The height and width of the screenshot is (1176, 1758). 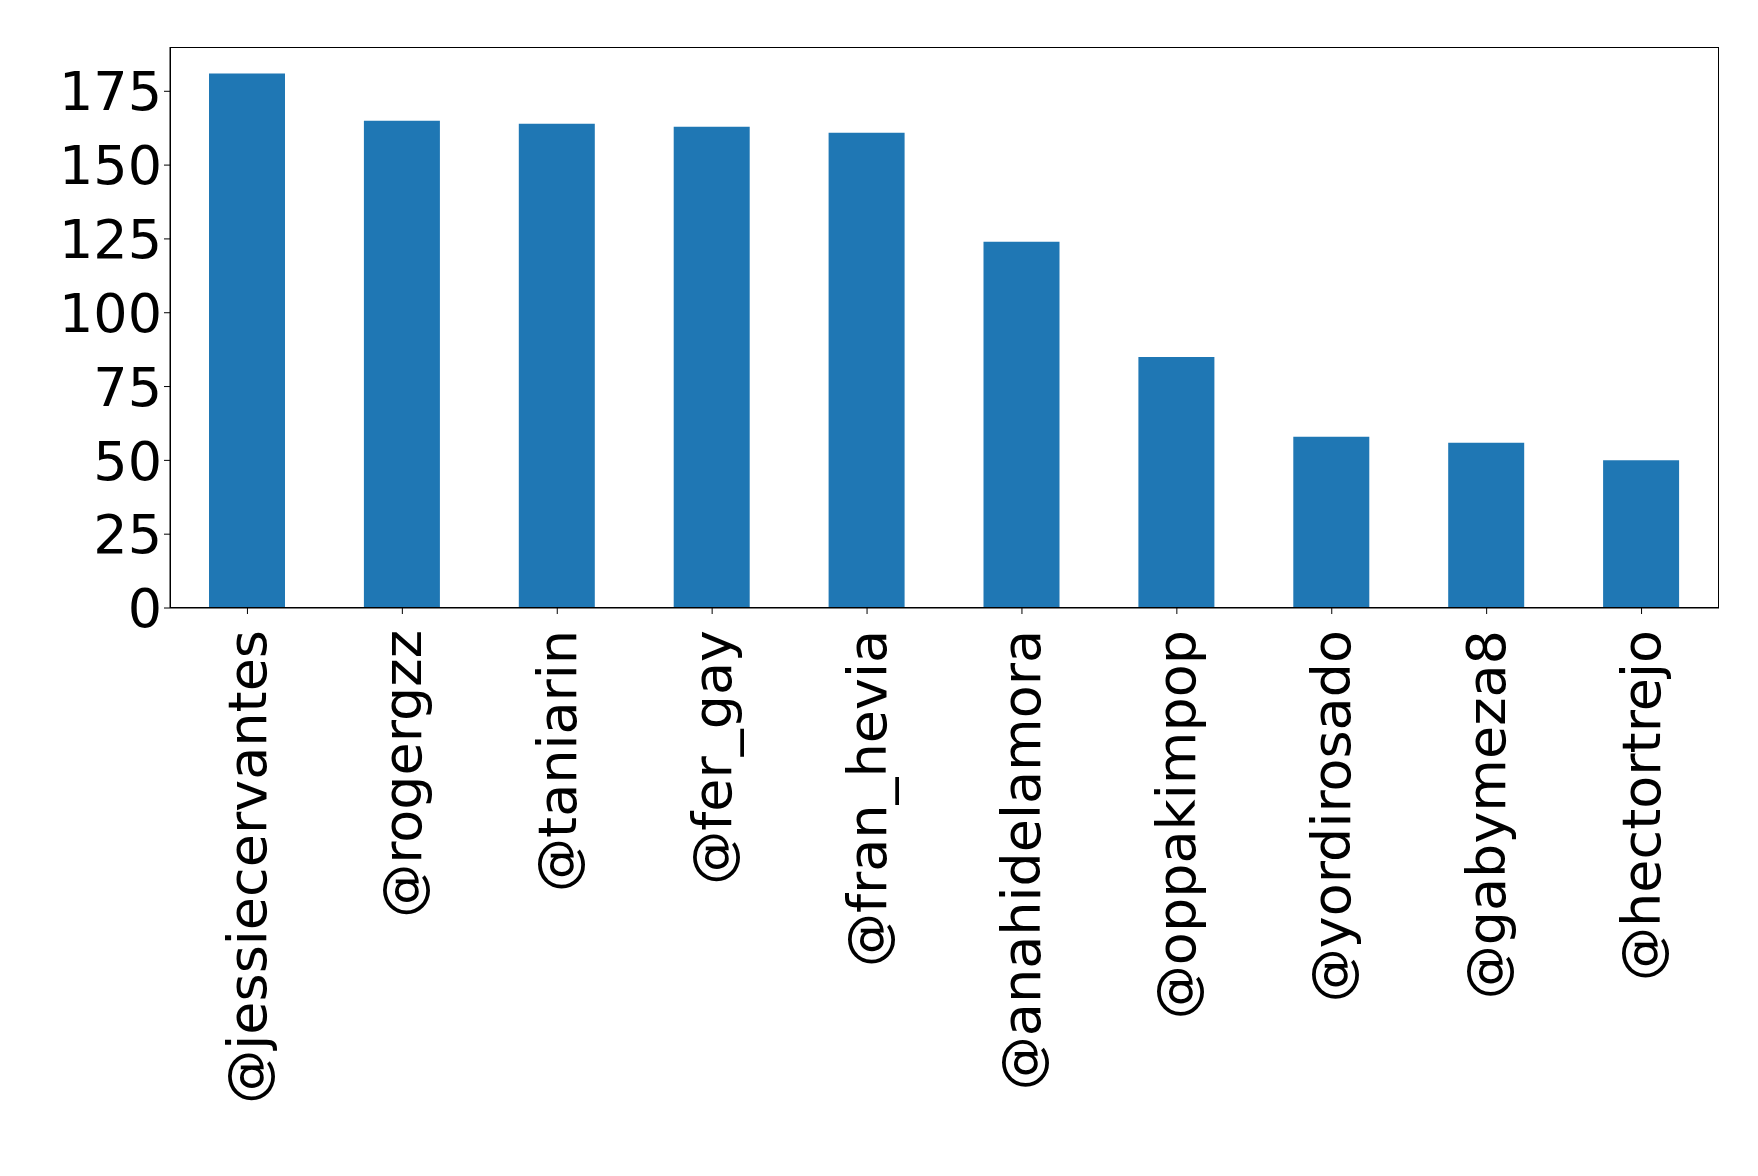 What do you see at coordinates (557, 761) in the screenshot?
I see `x-tick-label: @taniarin` at bounding box center [557, 761].